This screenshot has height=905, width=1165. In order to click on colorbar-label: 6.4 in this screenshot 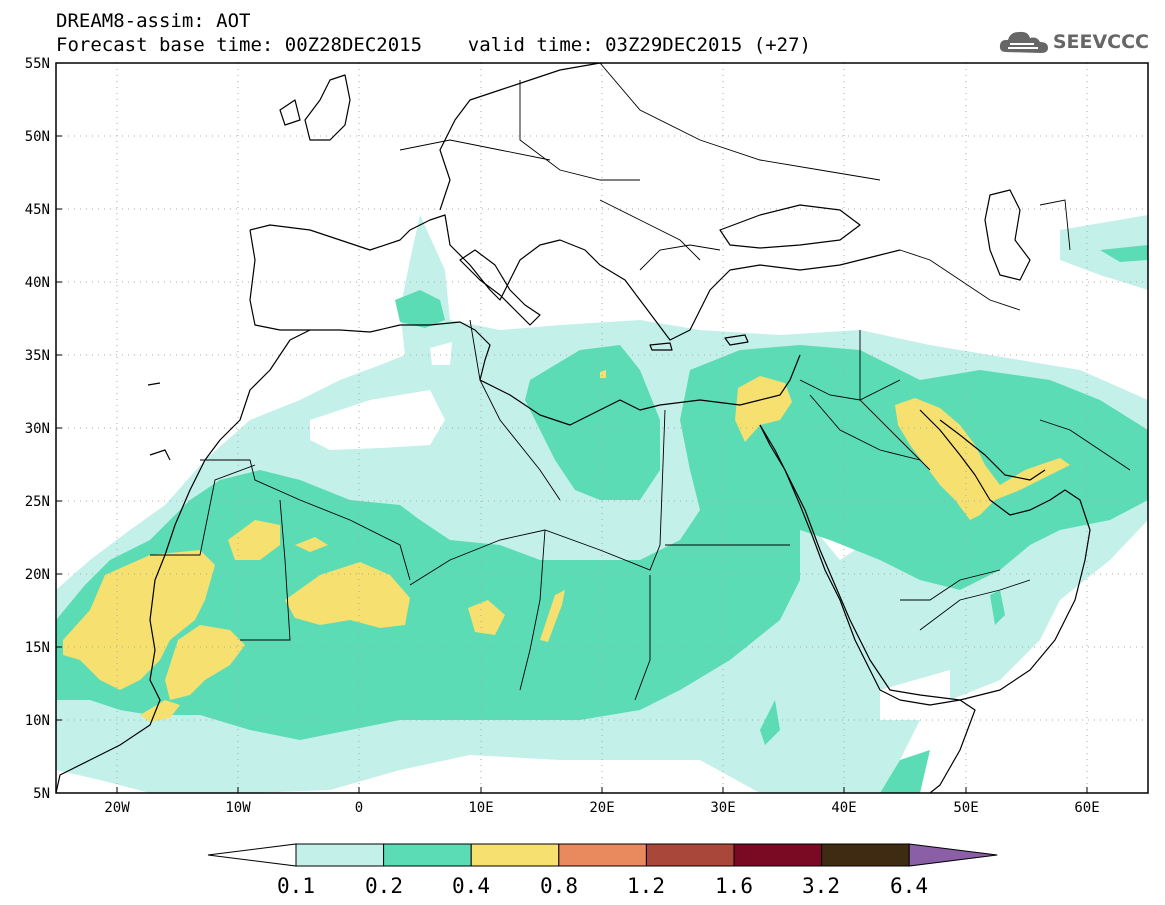, I will do `click(909, 886)`.